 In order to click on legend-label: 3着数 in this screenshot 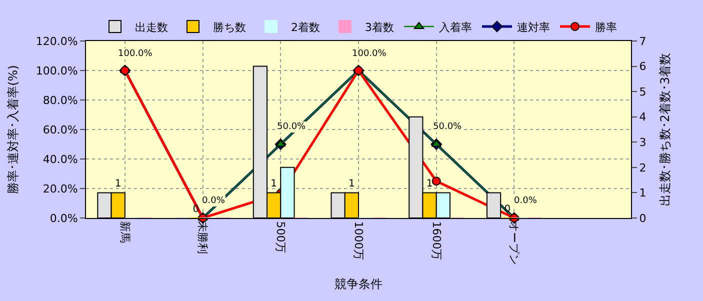, I will do `click(379, 27)`.